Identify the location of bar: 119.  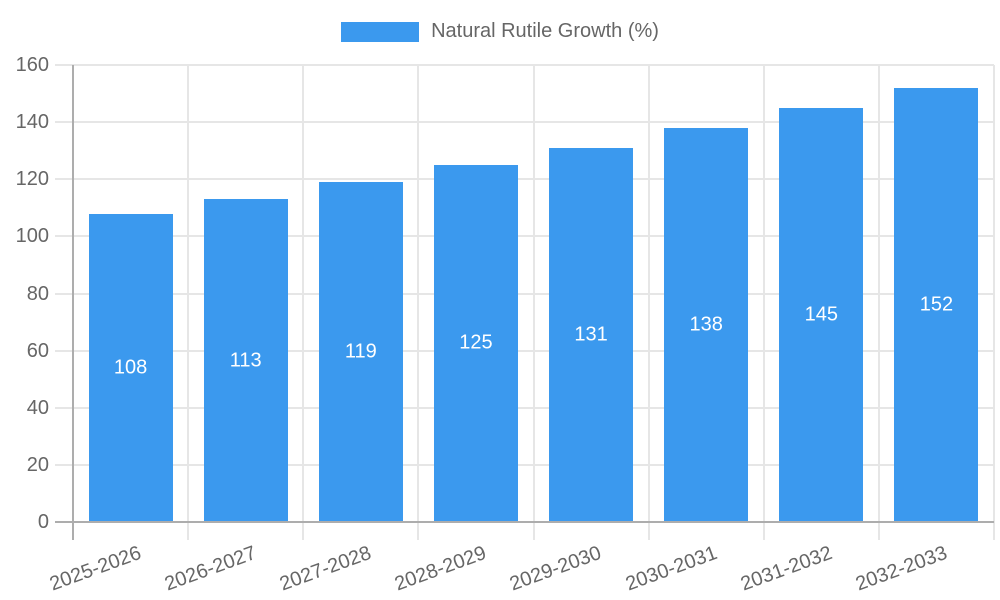
(360, 352).